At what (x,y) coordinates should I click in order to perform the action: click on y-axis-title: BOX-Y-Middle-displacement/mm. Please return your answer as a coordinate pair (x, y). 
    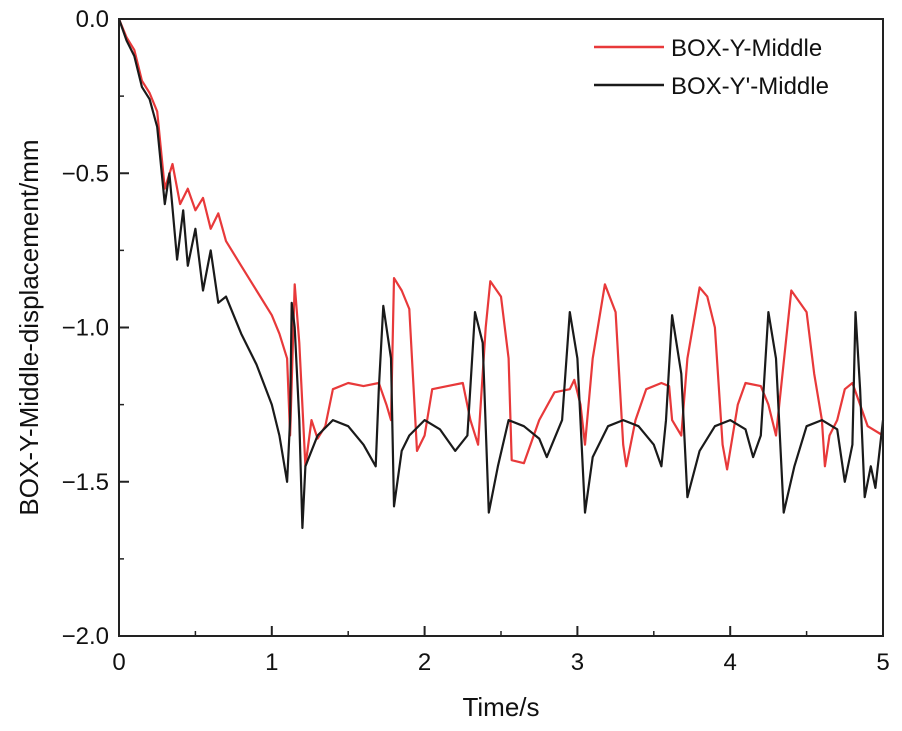
    Looking at the image, I should click on (29, 327).